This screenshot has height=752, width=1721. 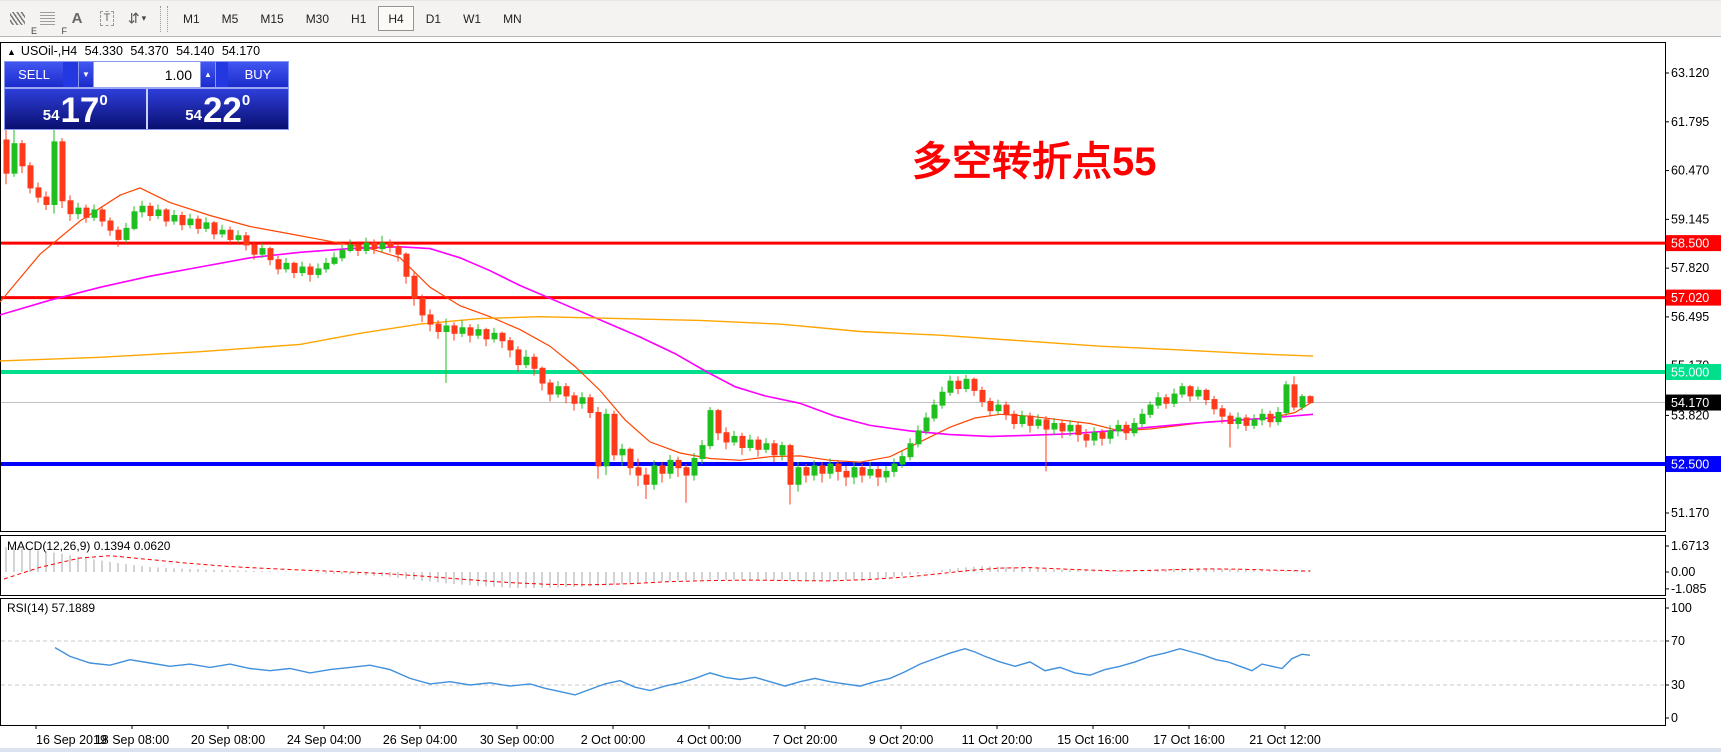 I want to click on volume-increase-button: ▲, so click(x=208, y=74).